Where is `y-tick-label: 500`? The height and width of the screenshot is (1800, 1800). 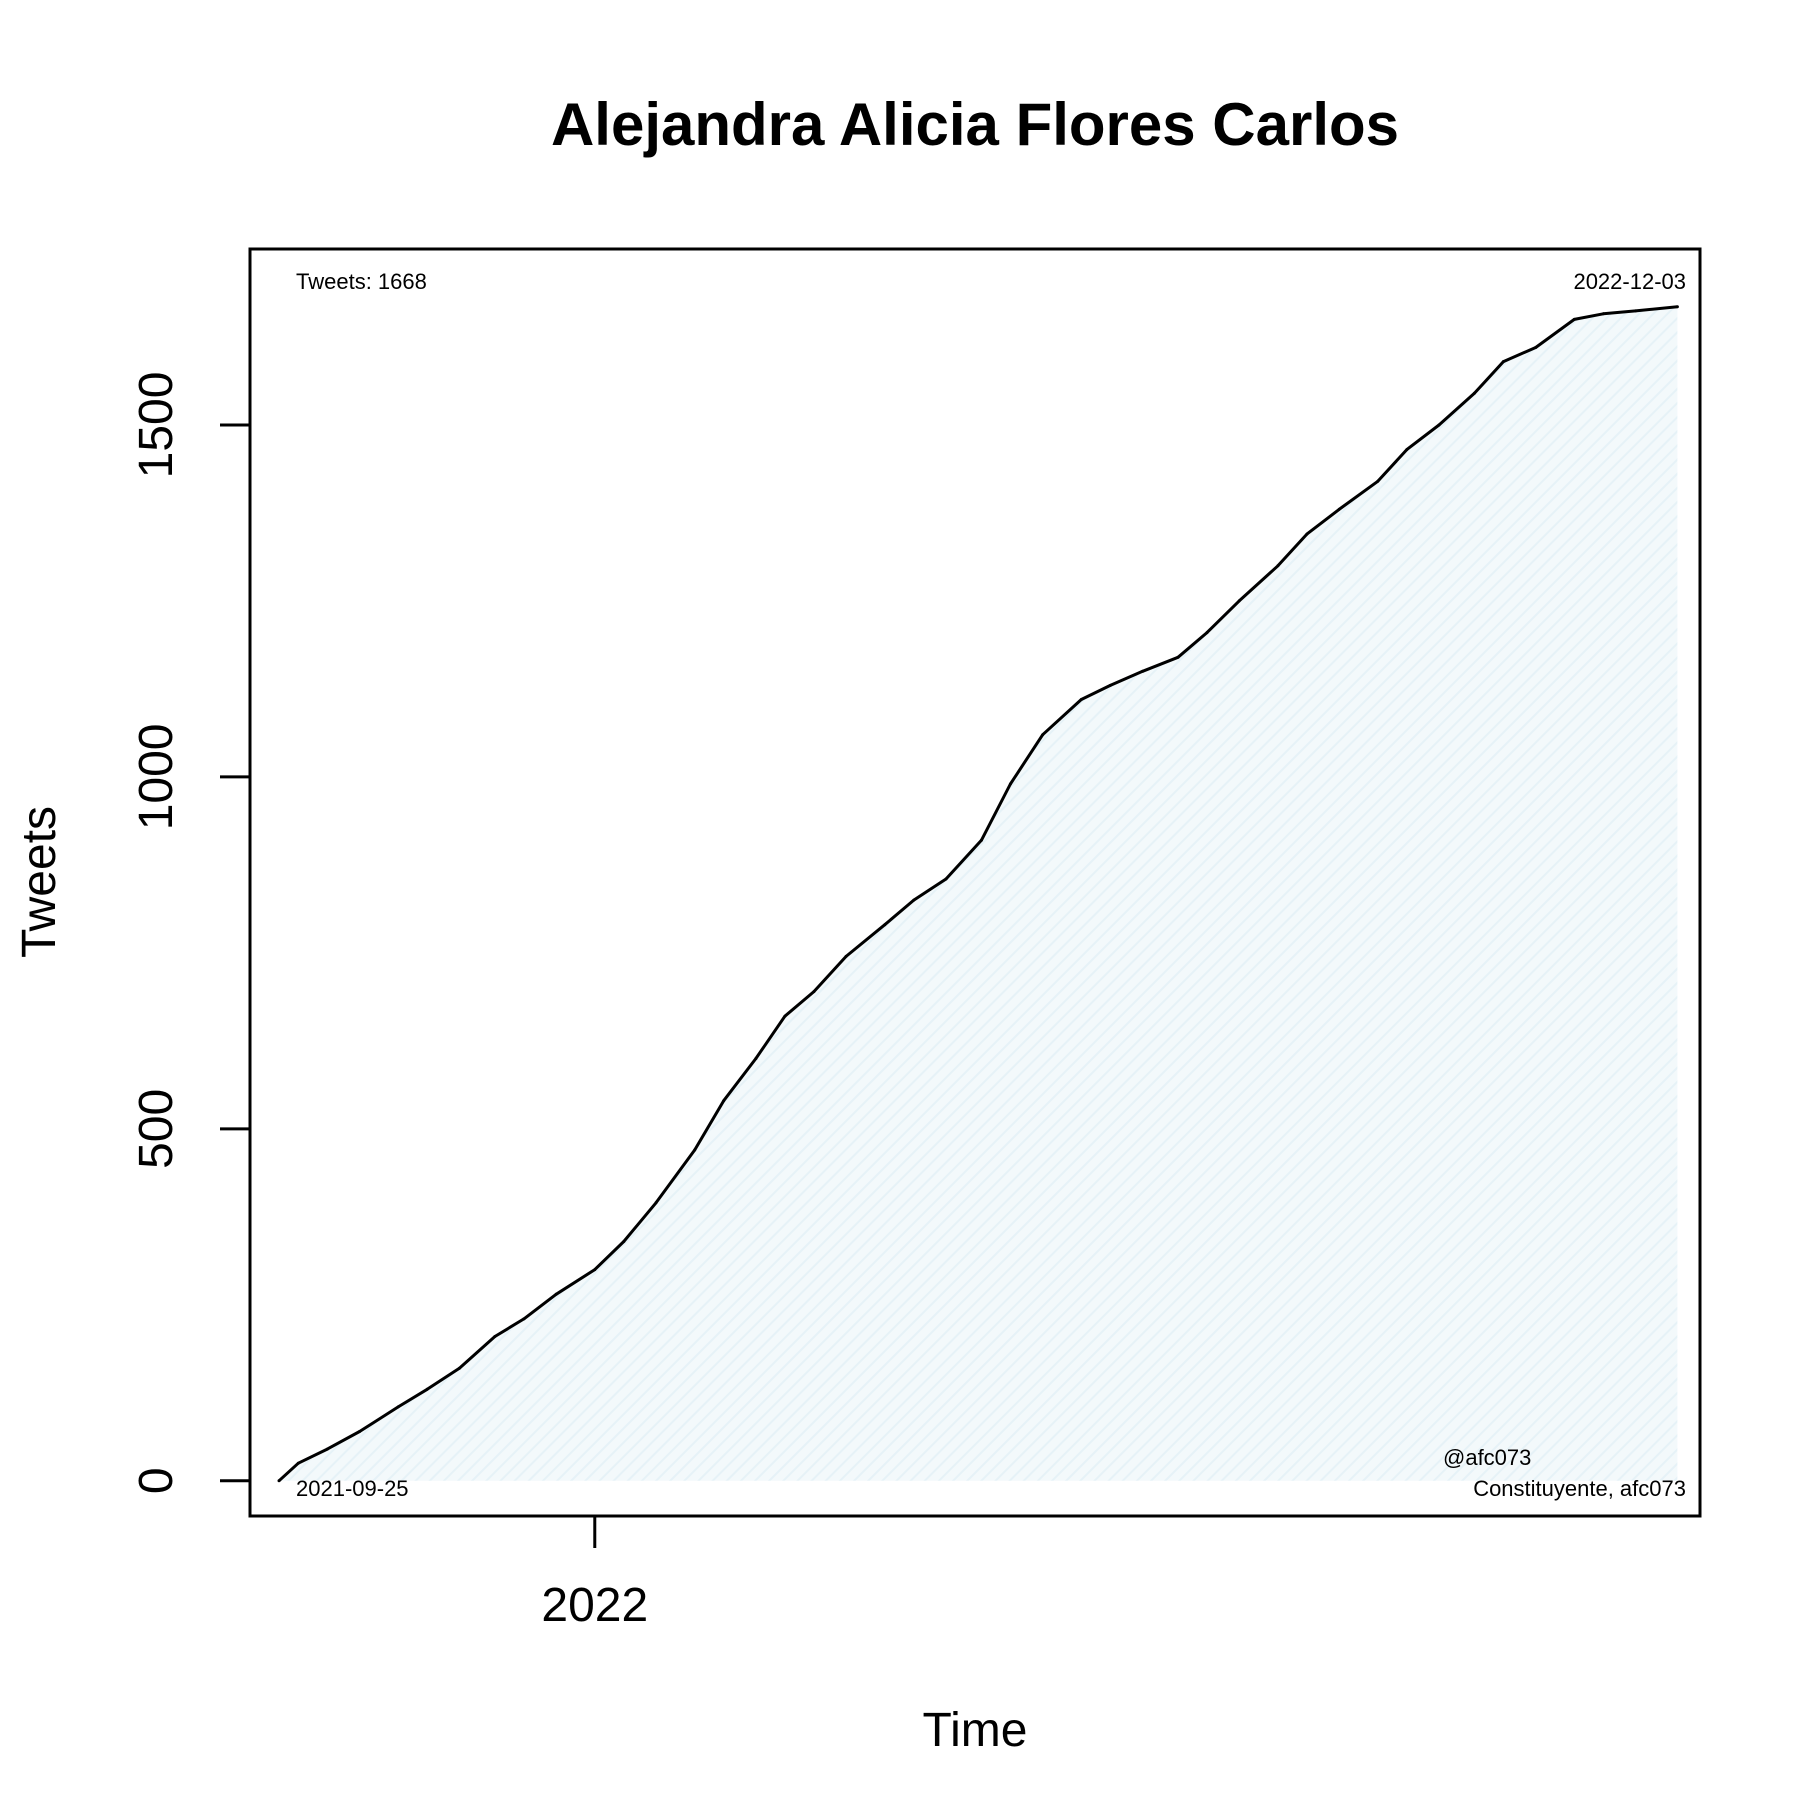
y-tick-label: 500 is located at coordinates (156, 1129).